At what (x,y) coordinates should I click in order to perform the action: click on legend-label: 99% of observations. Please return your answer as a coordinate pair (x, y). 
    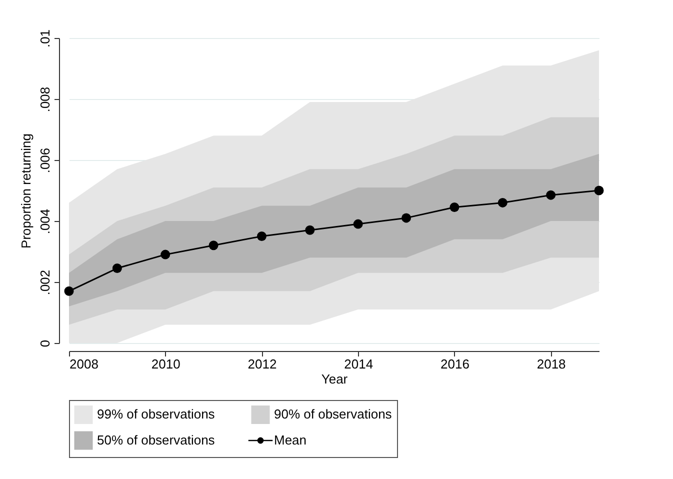
    Looking at the image, I should click on (156, 414).